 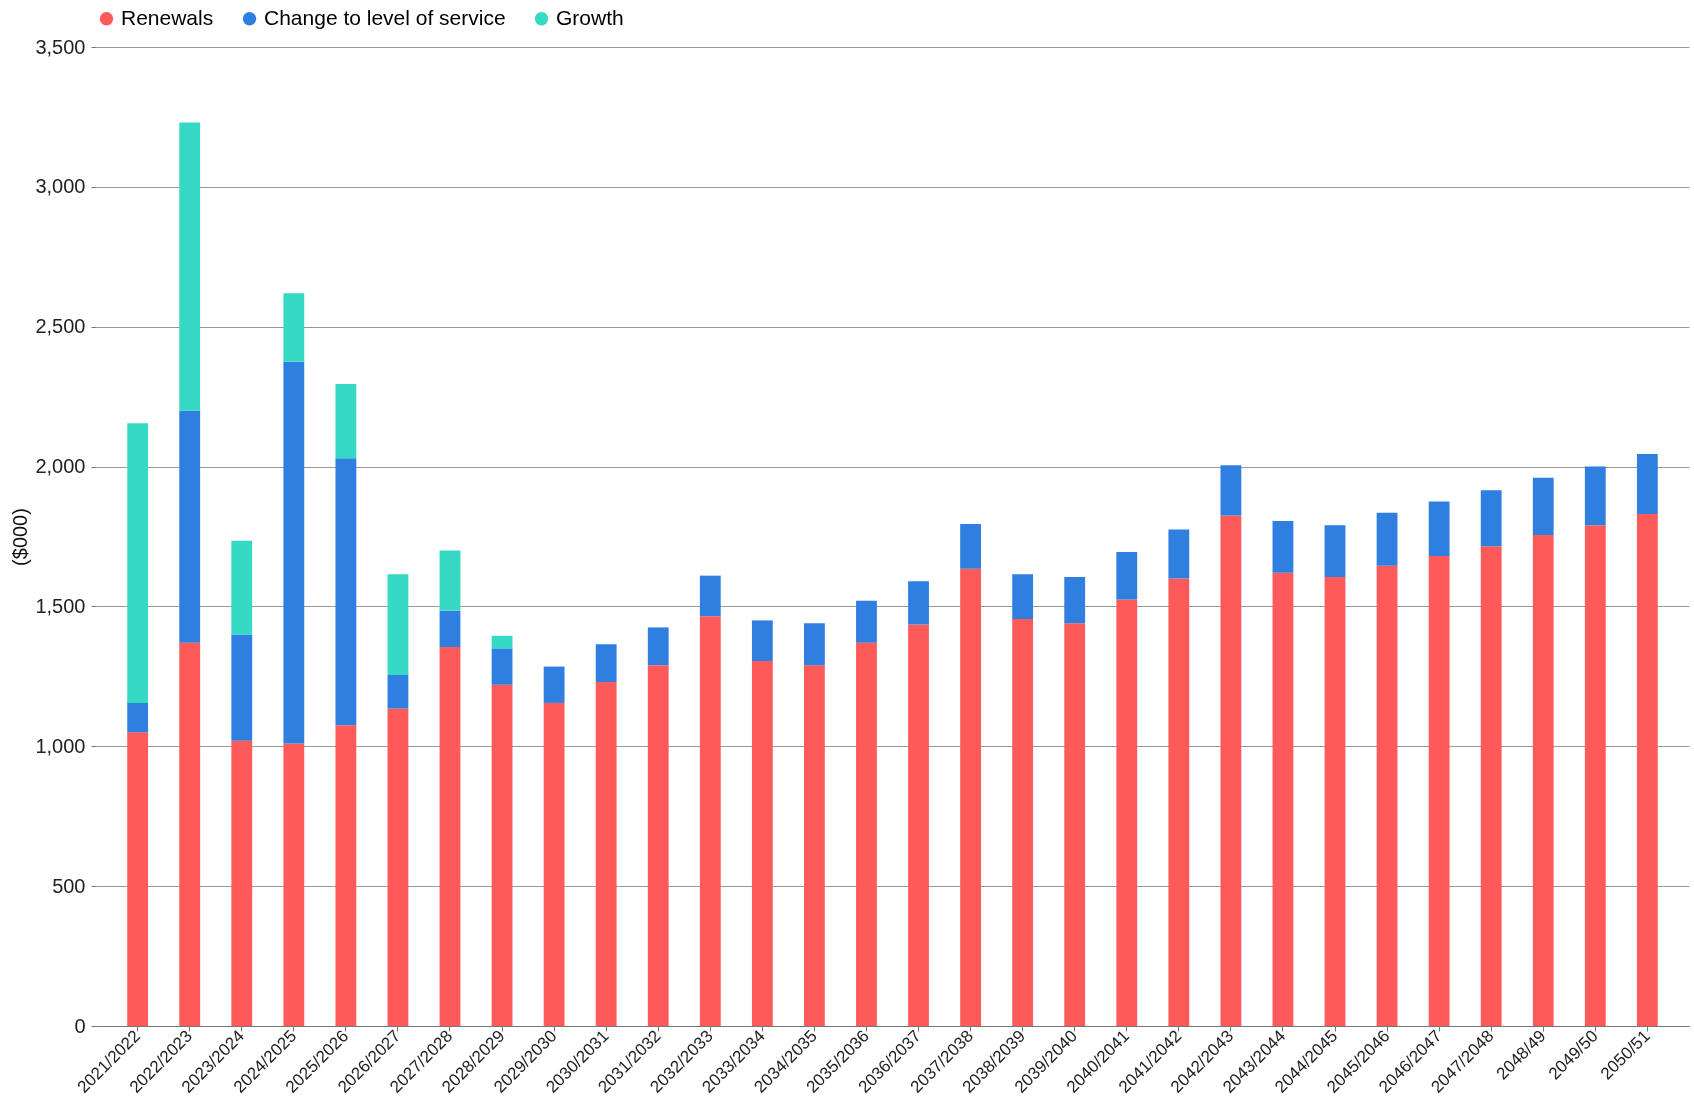 I want to click on y-tick-label: 500, so click(x=69, y=885).